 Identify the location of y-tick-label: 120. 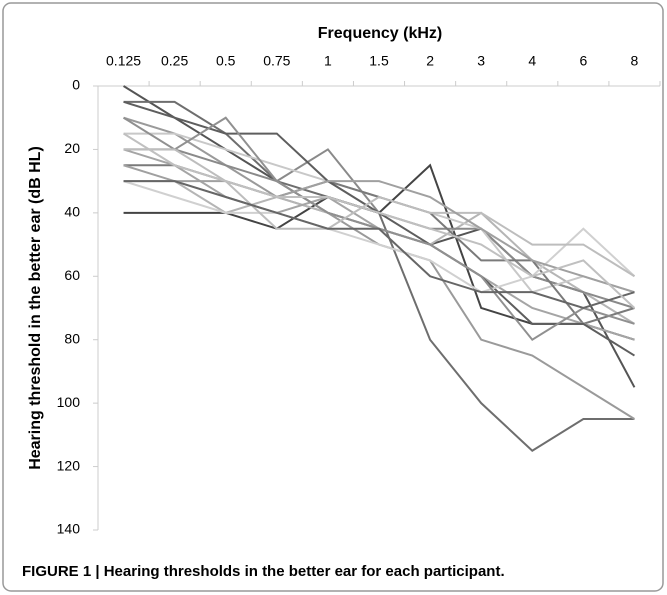
(69, 465).